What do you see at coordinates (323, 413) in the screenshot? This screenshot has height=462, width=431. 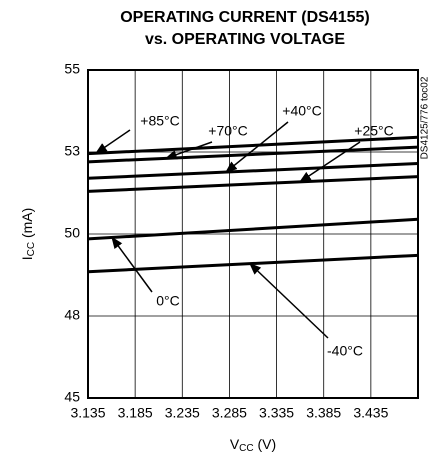 I see `x-tick-label: 3.385` at bounding box center [323, 413].